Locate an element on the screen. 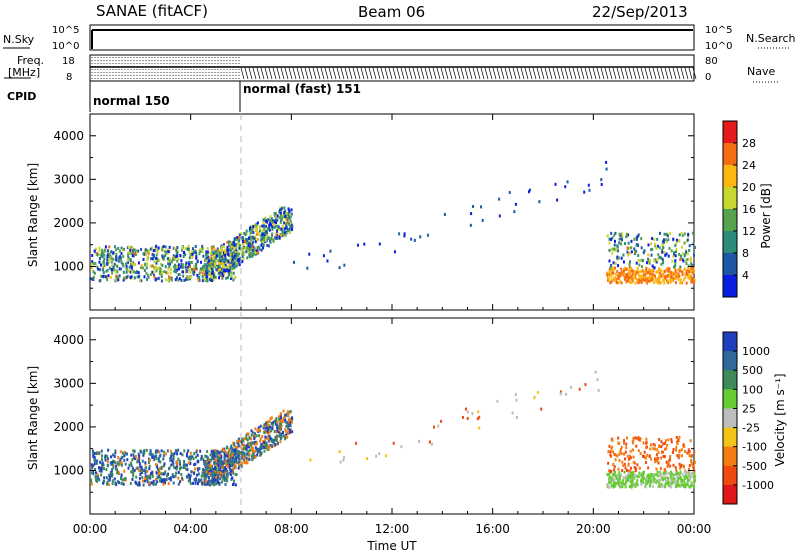 The width and height of the screenshot is (800, 558). colorbar-segment is located at coordinates (730, 494).